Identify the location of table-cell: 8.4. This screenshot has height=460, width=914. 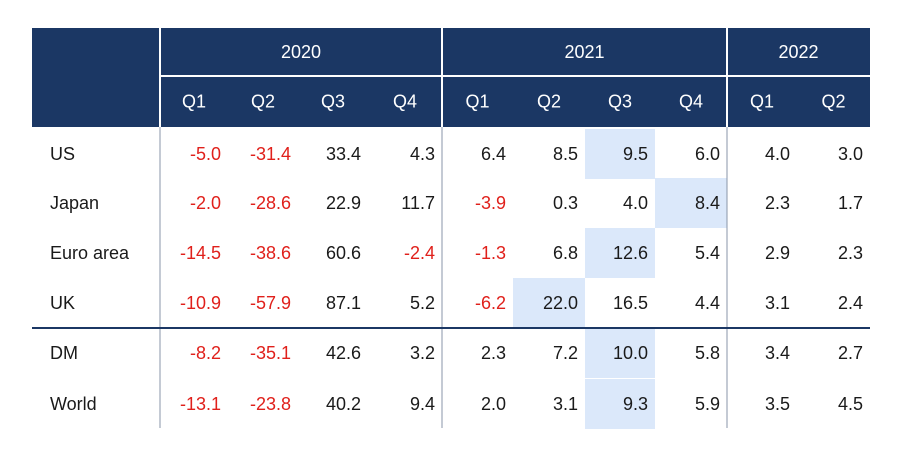
(707, 203).